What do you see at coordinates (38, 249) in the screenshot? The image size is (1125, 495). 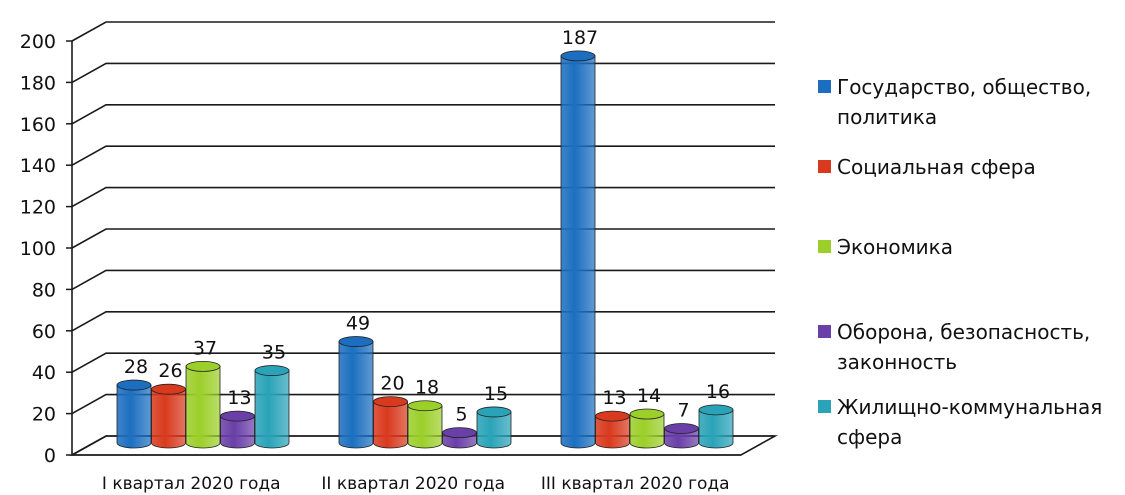 I see `y-tick-label: 100` at bounding box center [38, 249].